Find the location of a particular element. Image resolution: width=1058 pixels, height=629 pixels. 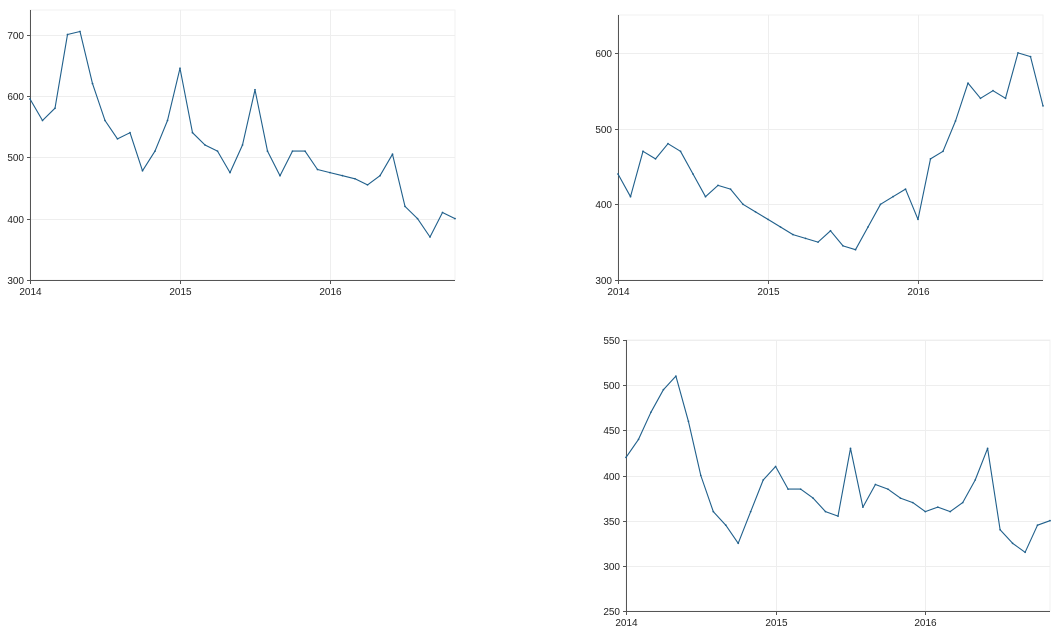

chart3-x-tick-label: 2015 is located at coordinates (776, 623).